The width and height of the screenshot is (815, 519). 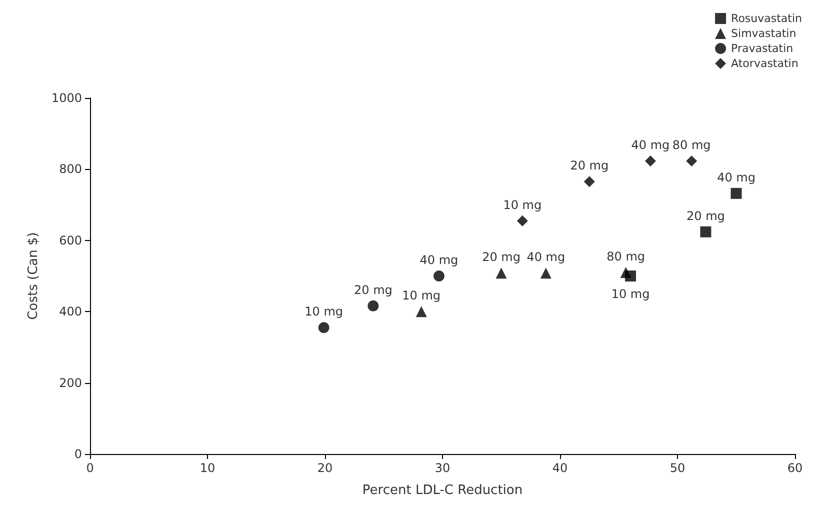 I want to click on x-tick-label: 30, so click(x=442, y=468).